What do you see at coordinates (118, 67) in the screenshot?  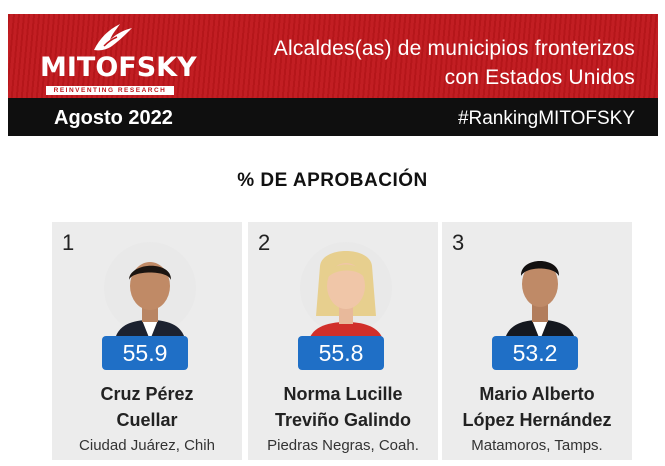 I see `logo-text: MITOFSKY` at bounding box center [118, 67].